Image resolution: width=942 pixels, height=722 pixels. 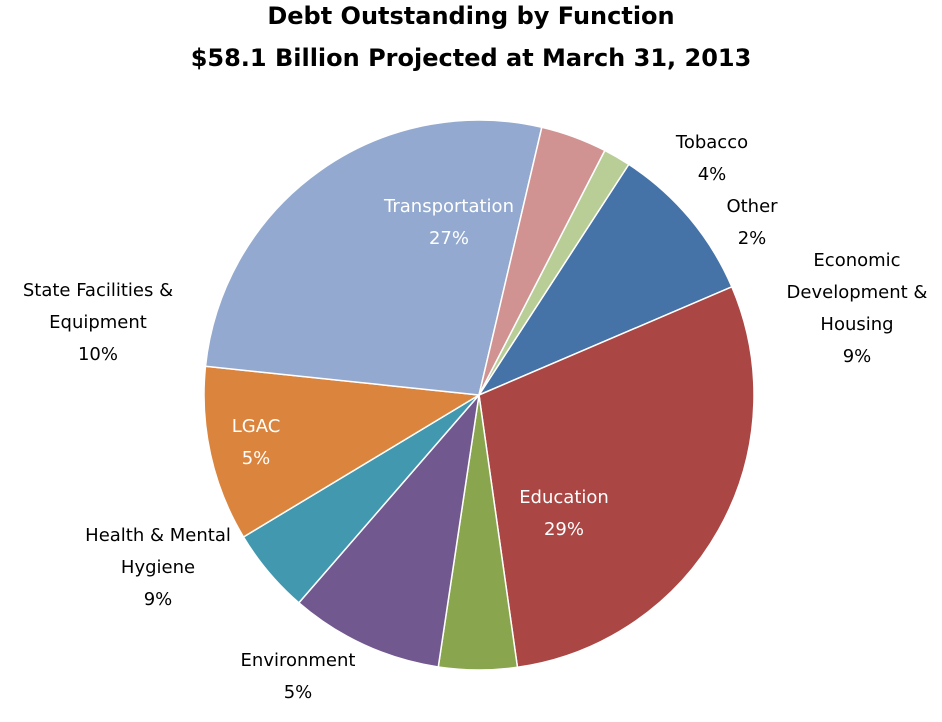 What do you see at coordinates (554, 272) in the screenshot?
I see `pie-slice-other` at bounding box center [554, 272].